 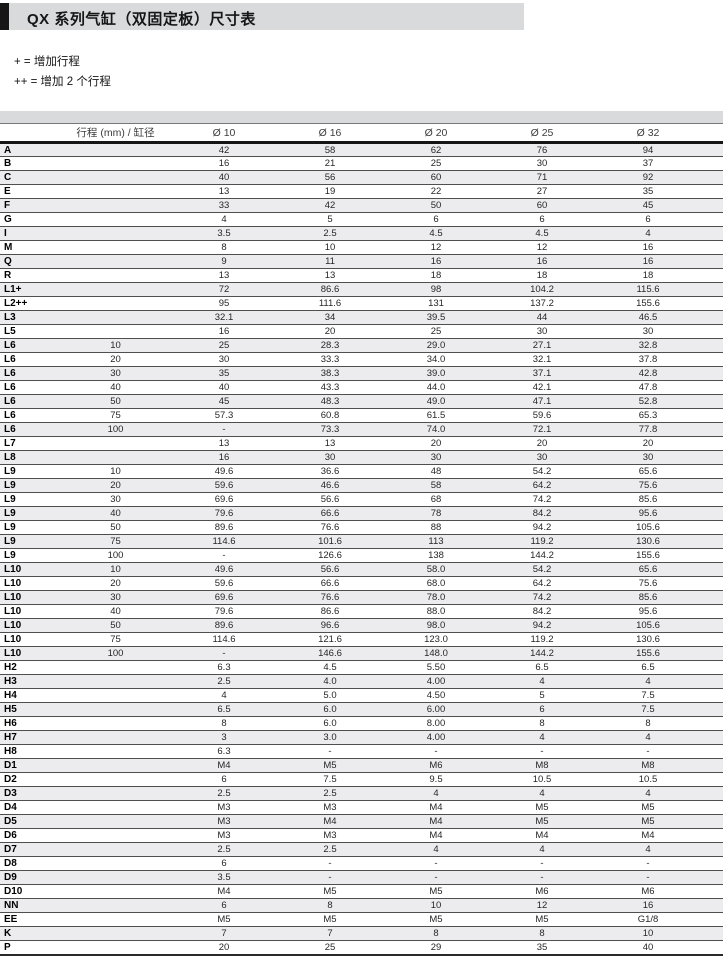 What do you see at coordinates (542, 401) in the screenshot?
I see `dim-value: 47.1` at bounding box center [542, 401].